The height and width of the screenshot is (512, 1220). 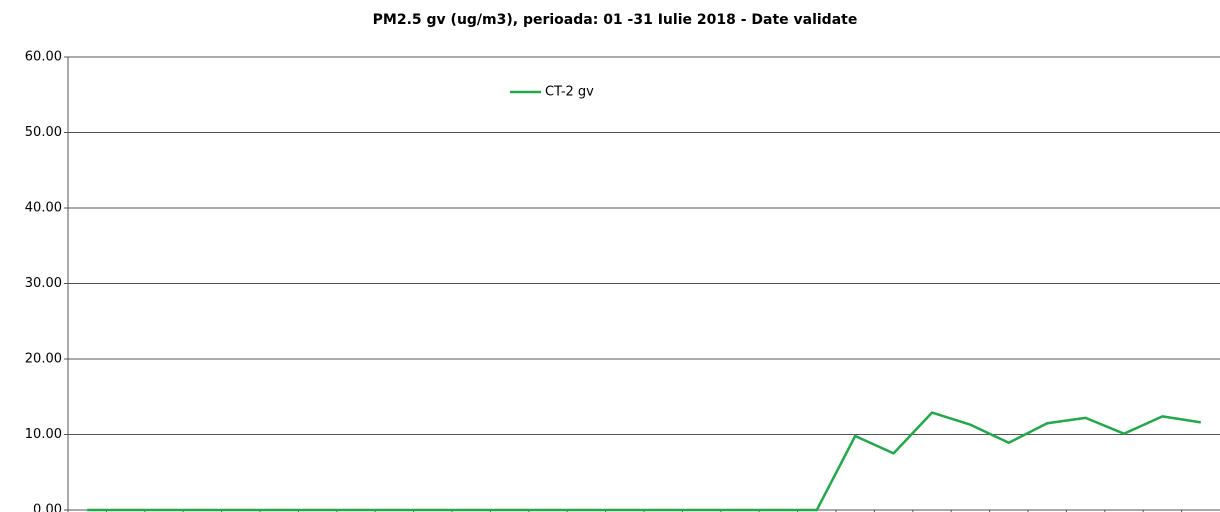 What do you see at coordinates (569, 92) in the screenshot?
I see `legend-label: CT-2 gv` at bounding box center [569, 92].